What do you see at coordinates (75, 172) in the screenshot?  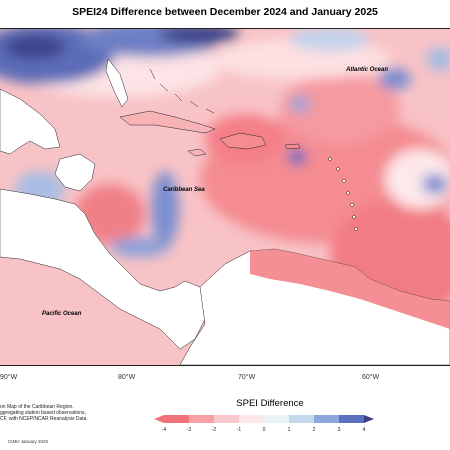 I see `yucatan-land` at bounding box center [75, 172].